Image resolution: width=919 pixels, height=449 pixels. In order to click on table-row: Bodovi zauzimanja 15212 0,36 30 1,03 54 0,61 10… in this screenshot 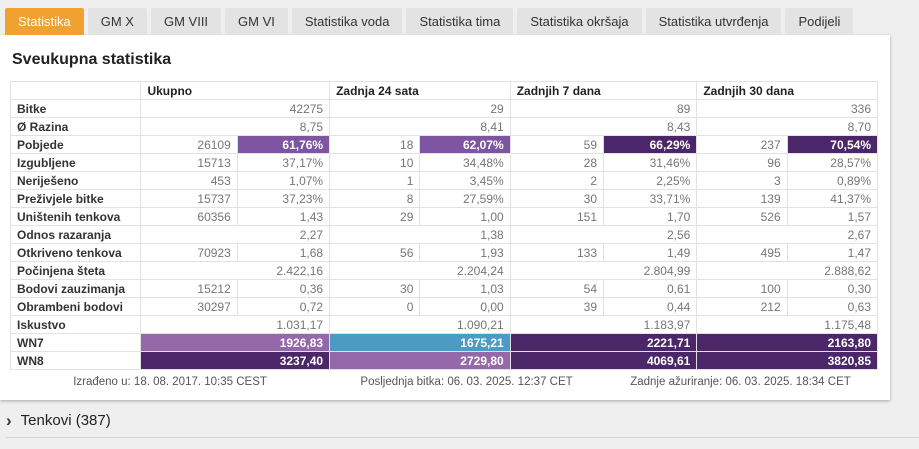, I will do `click(444, 288)`.